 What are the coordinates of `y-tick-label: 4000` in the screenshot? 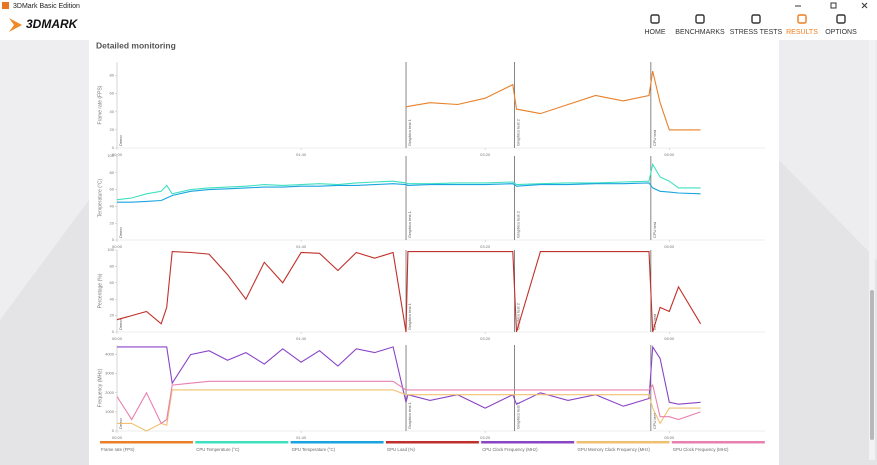 It's located at (110, 354).